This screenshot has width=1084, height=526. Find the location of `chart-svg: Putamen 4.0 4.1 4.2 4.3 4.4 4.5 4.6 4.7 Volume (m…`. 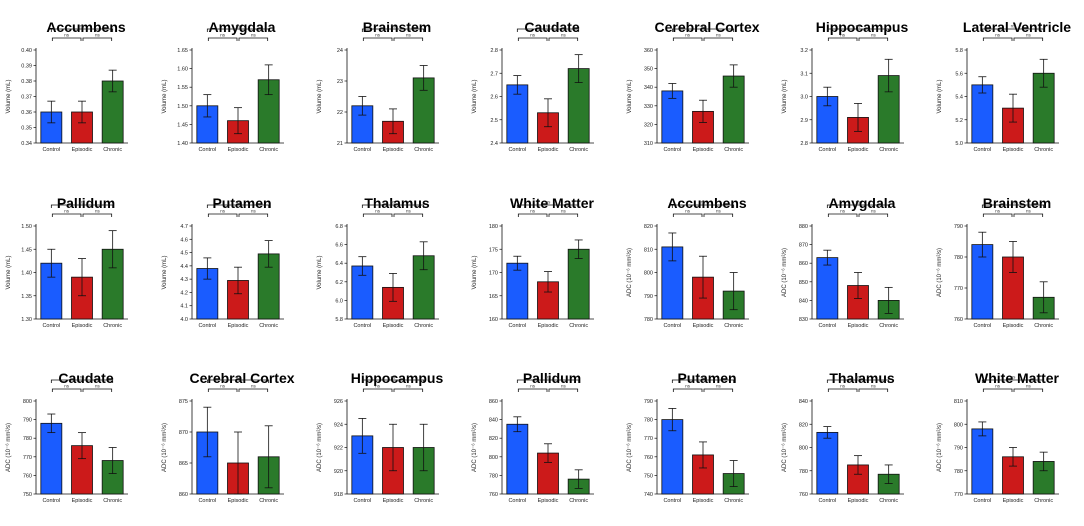

chart-svg: Putamen 4.0 4.1 4.2 4.3 4.4 4.5 4.6 4.7 Volume (m… is located at coordinates (223, 262).